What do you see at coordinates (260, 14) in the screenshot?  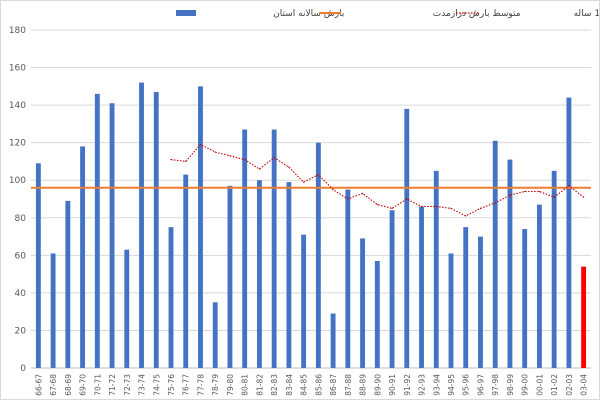 I see `legend-item: بارش سالانه استان` at bounding box center [260, 14].